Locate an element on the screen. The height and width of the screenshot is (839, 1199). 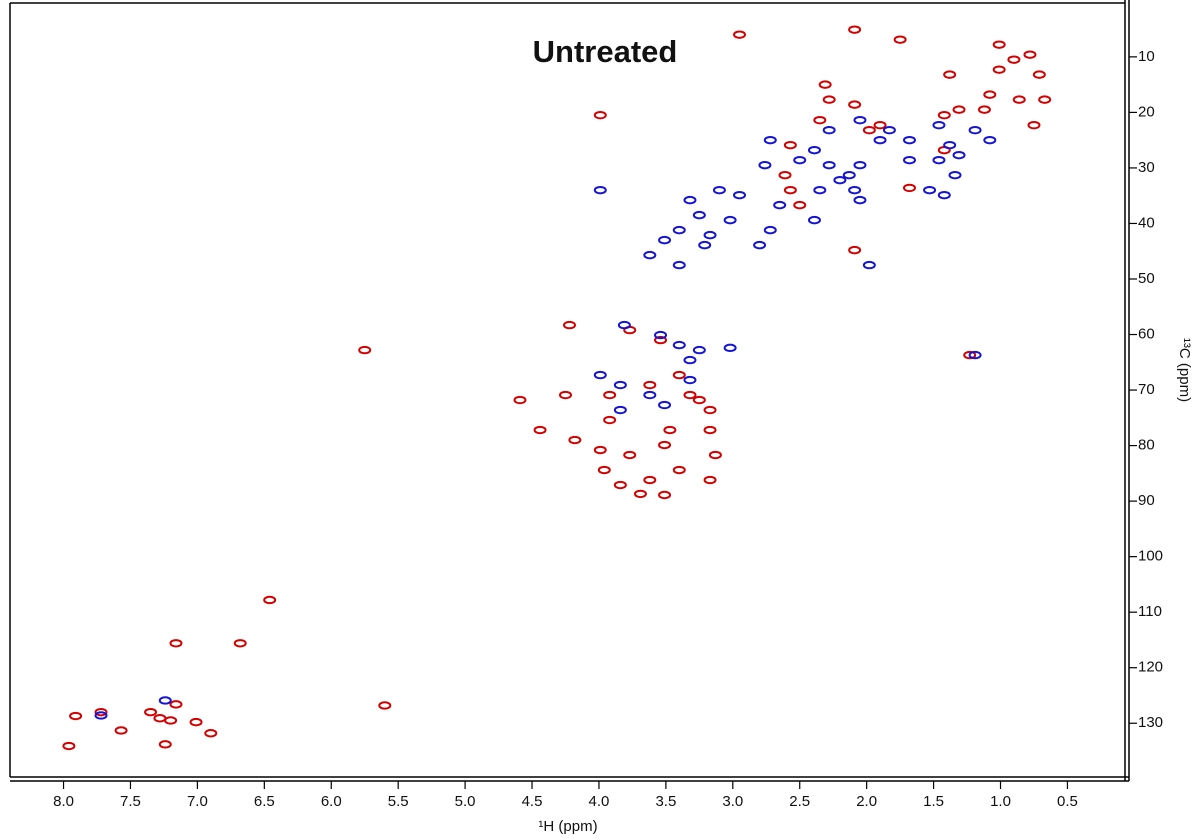
y-tick-label: 20 is located at coordinates (1146, 111).